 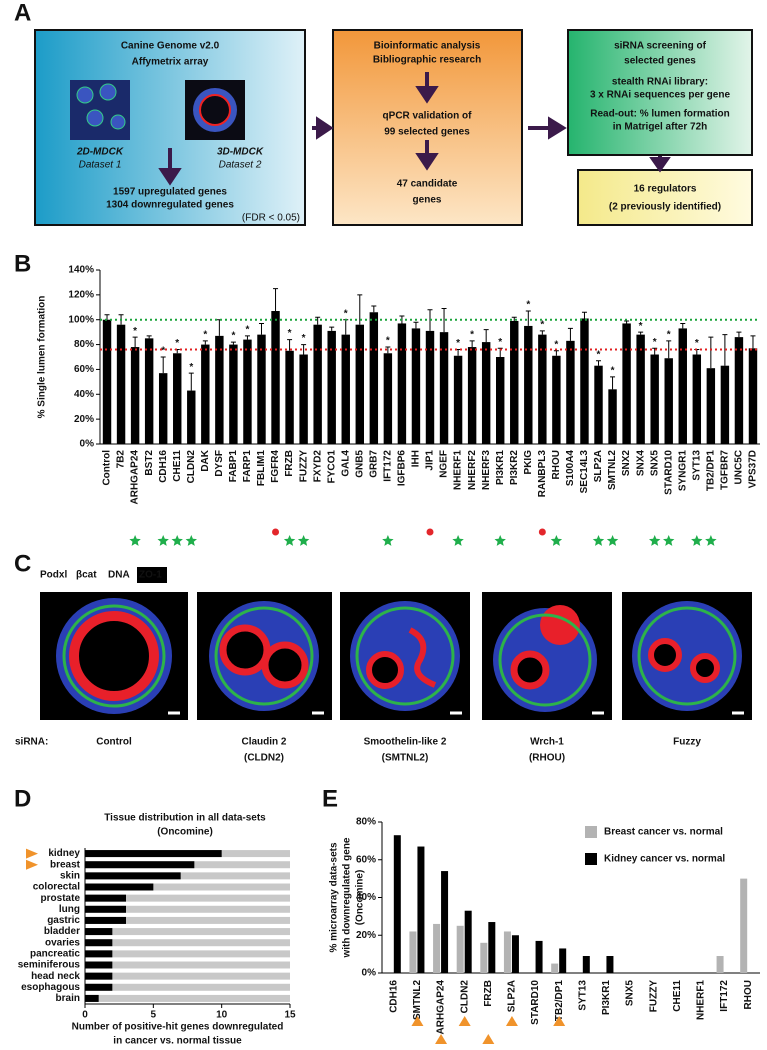 What do you see at coordinates (22, 13) in the screenshot?
I see `panel-label: A` at bounding box center [22, 13].